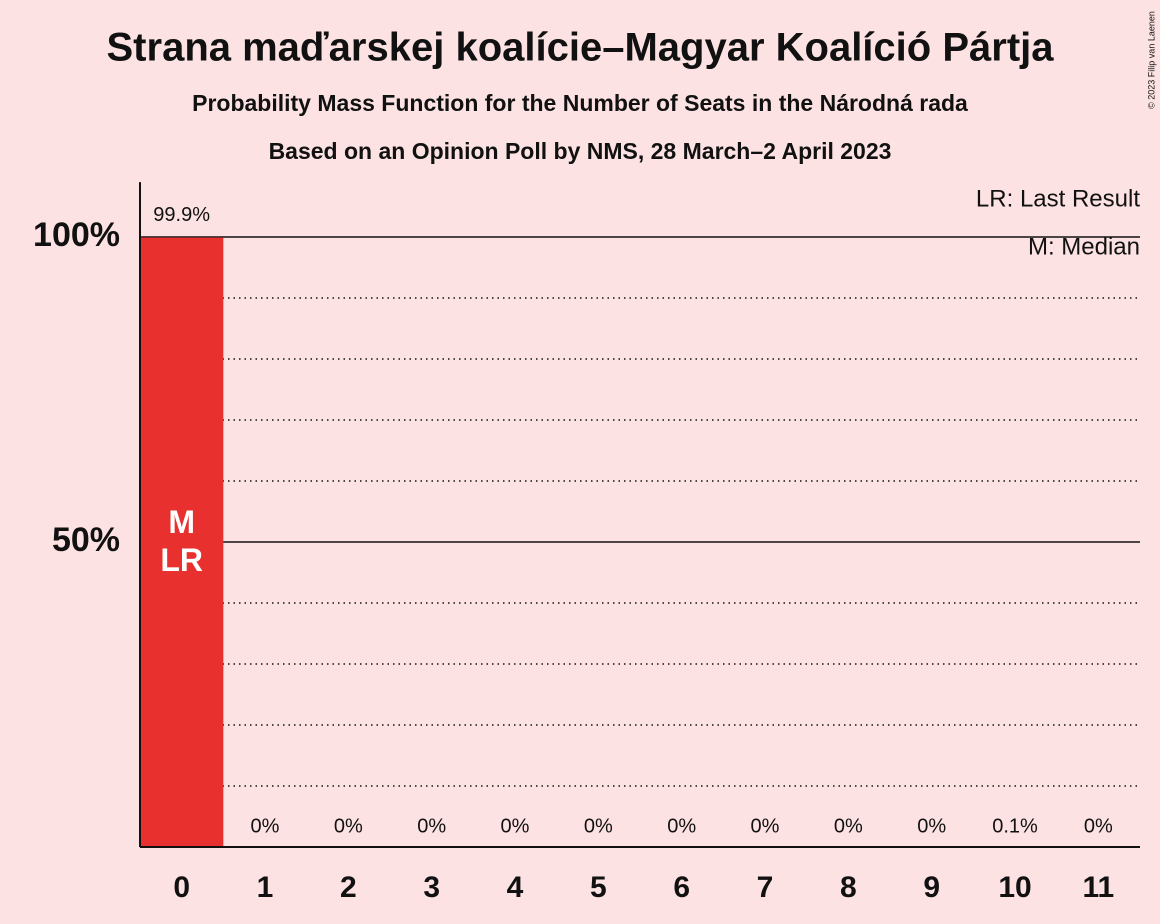 Image resolution: width=1160 pixels, height=924 pixels. Describe the element at coordinates (1098, 887) in the screenshot. I see `x-tick-label: 11` at that location.